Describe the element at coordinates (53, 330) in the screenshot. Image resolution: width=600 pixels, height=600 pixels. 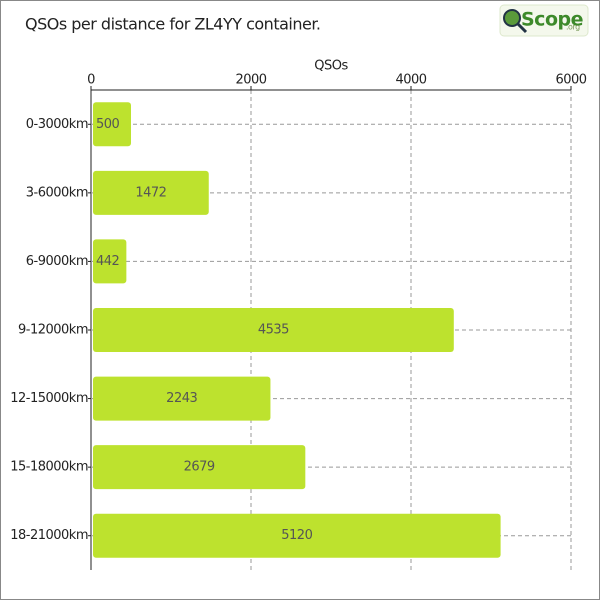
I see `y-tick-label: 9-12000km` at that location.